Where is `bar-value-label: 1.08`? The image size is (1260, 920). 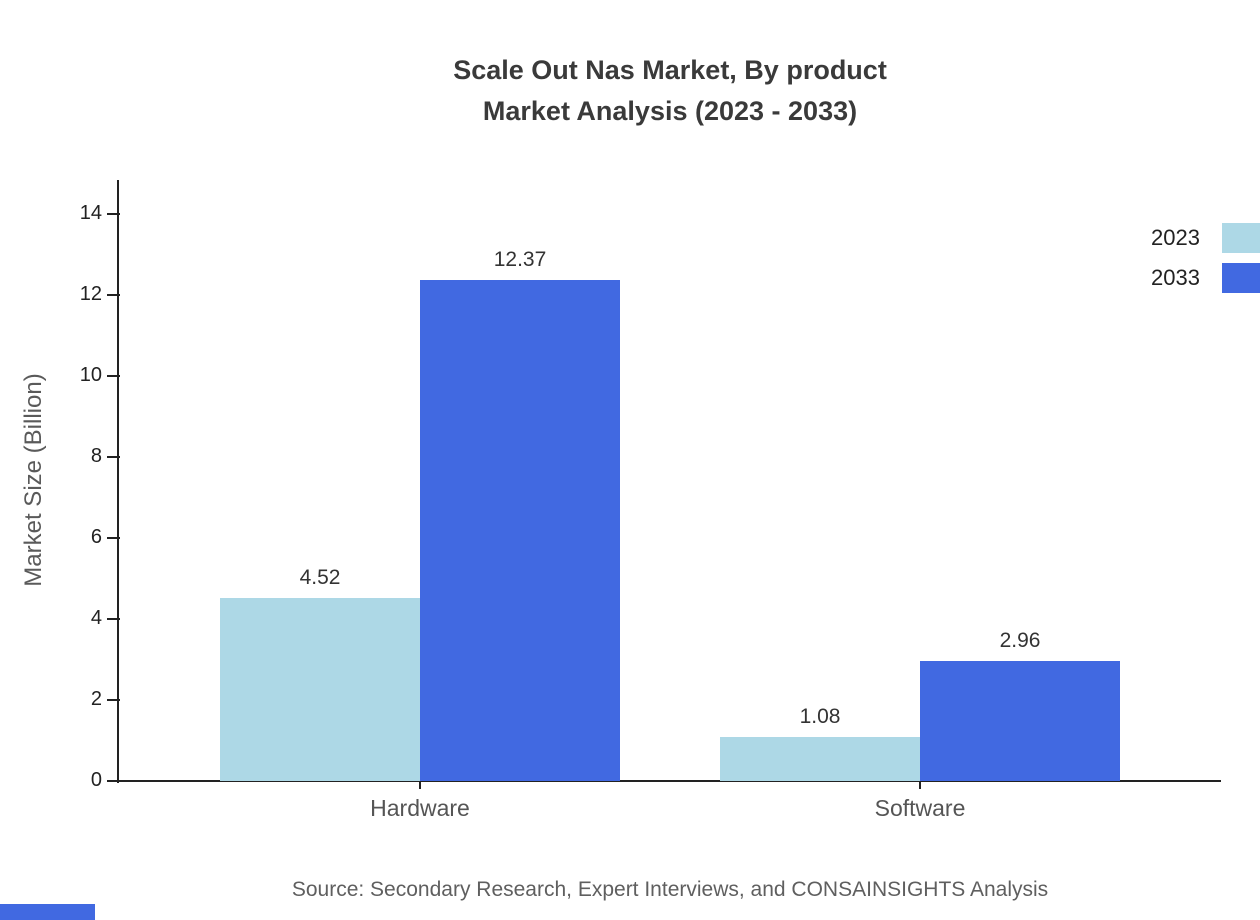 bar-value-label: 1.08 is located at coordinates (820, 717).